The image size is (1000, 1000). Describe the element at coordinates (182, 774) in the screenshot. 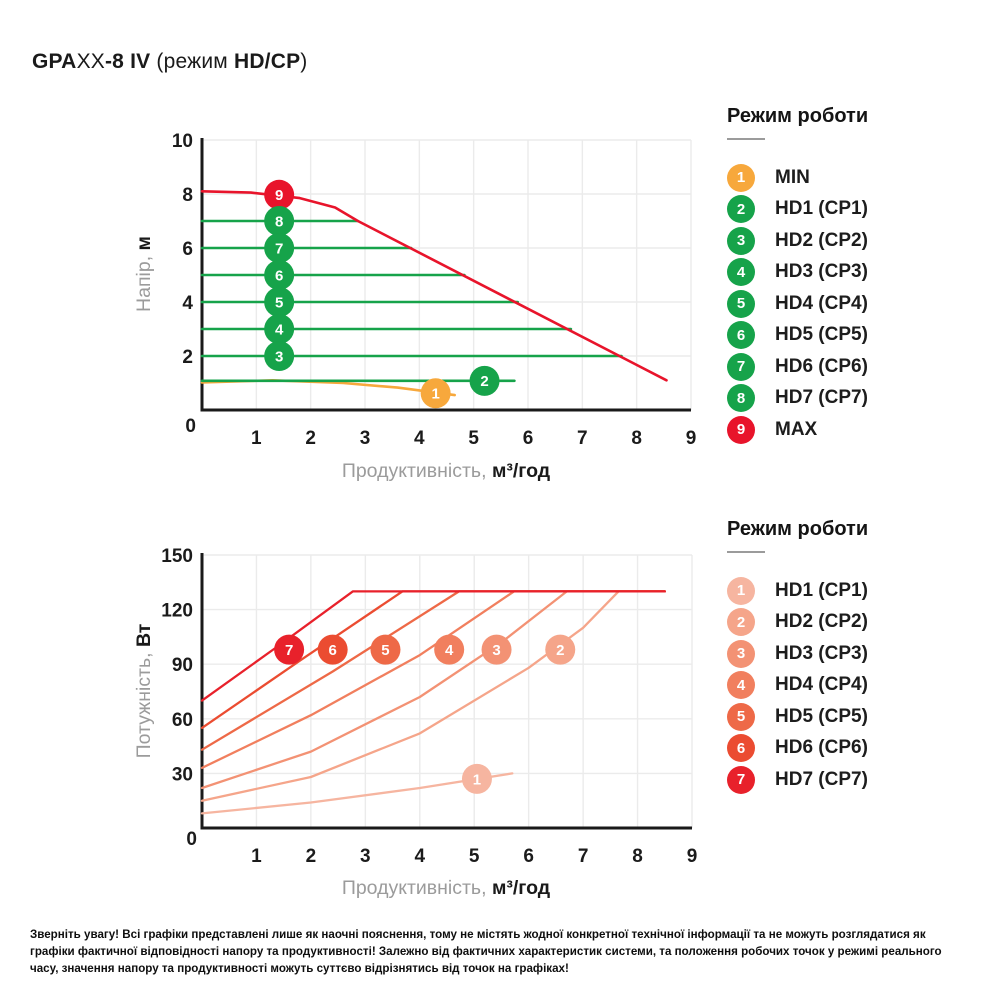

I see `y-tick-30: 30` at that location.